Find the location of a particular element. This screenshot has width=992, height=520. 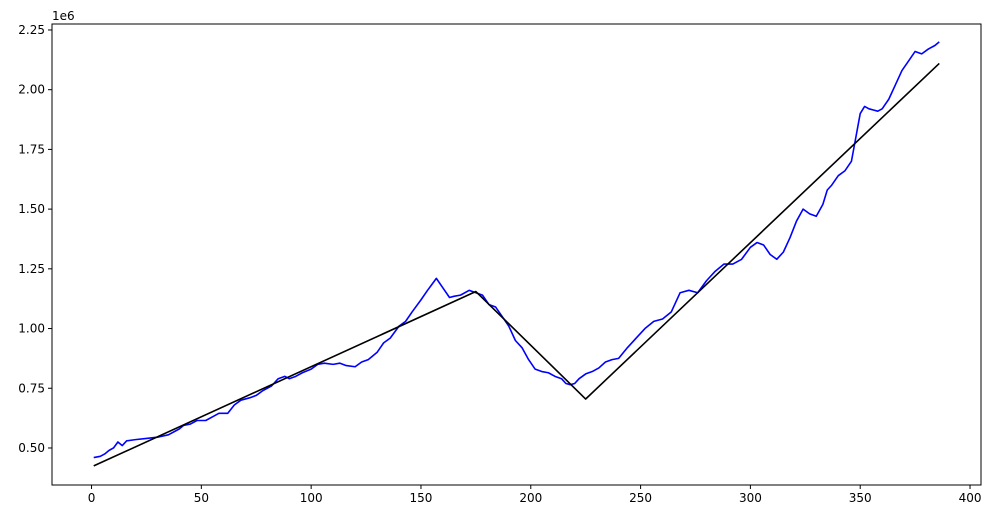

y-tick-label: 1.50 is located at coordinates (31, 209).